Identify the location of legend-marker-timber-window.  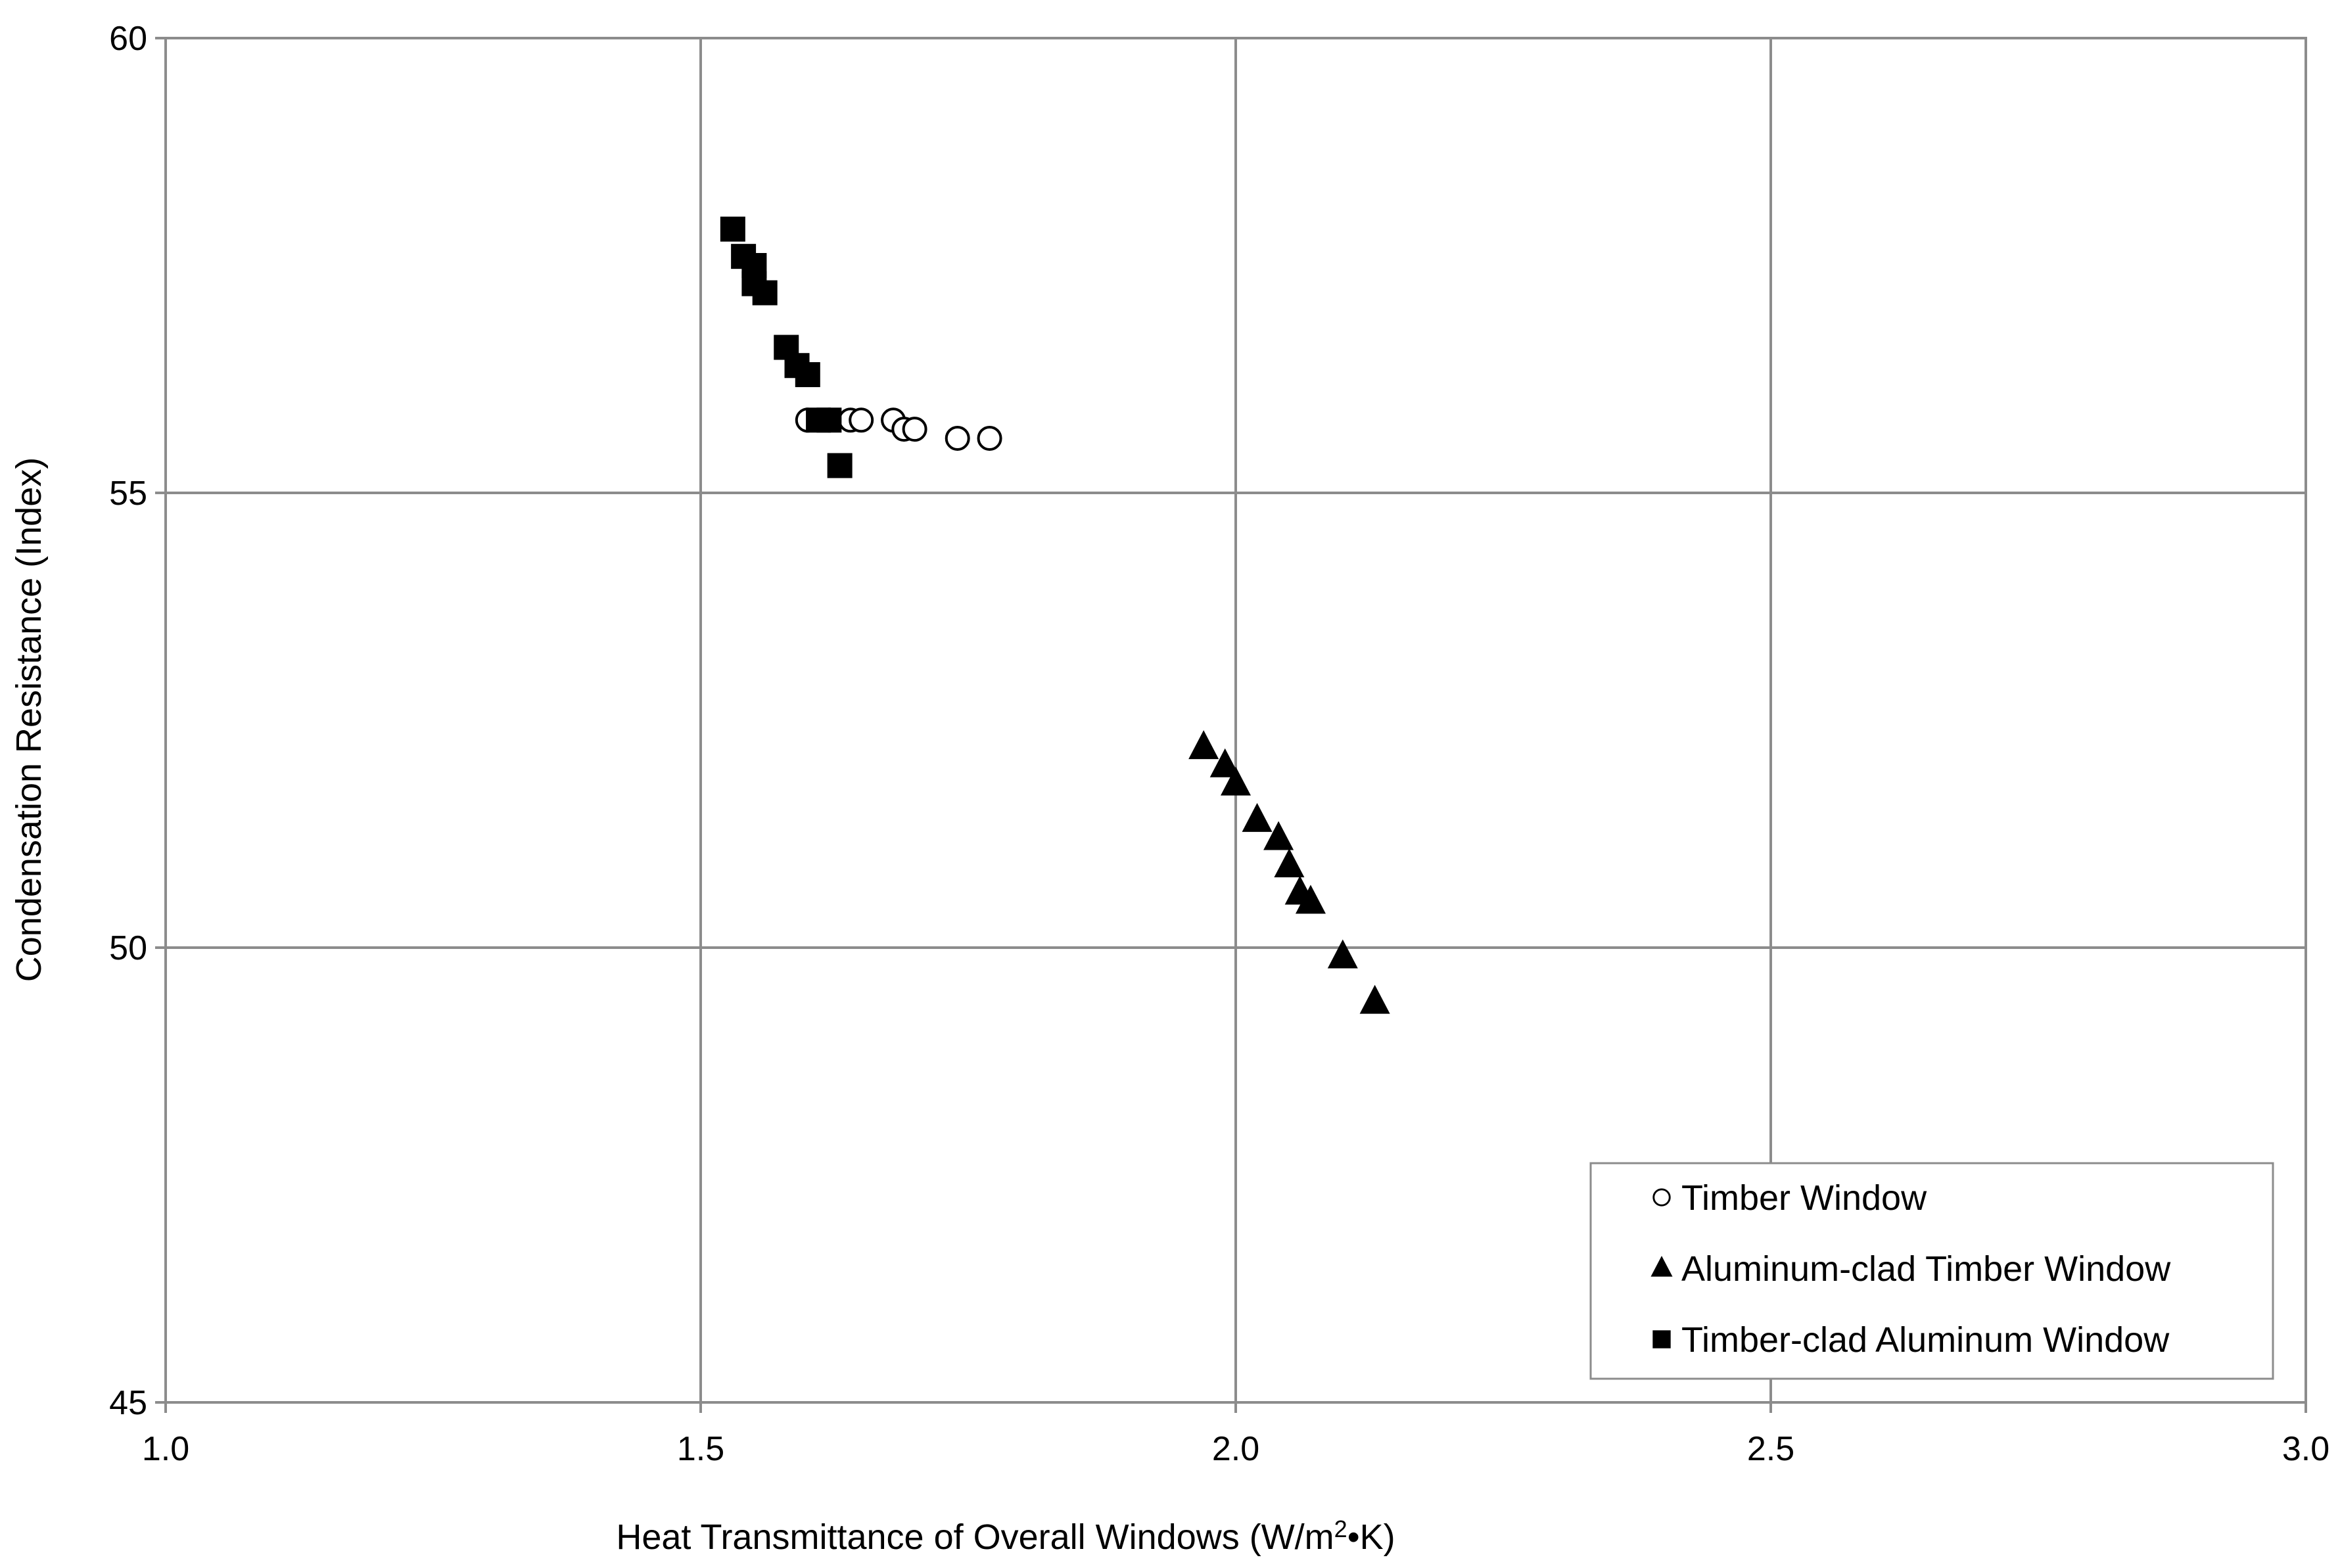
(1661, 1197).